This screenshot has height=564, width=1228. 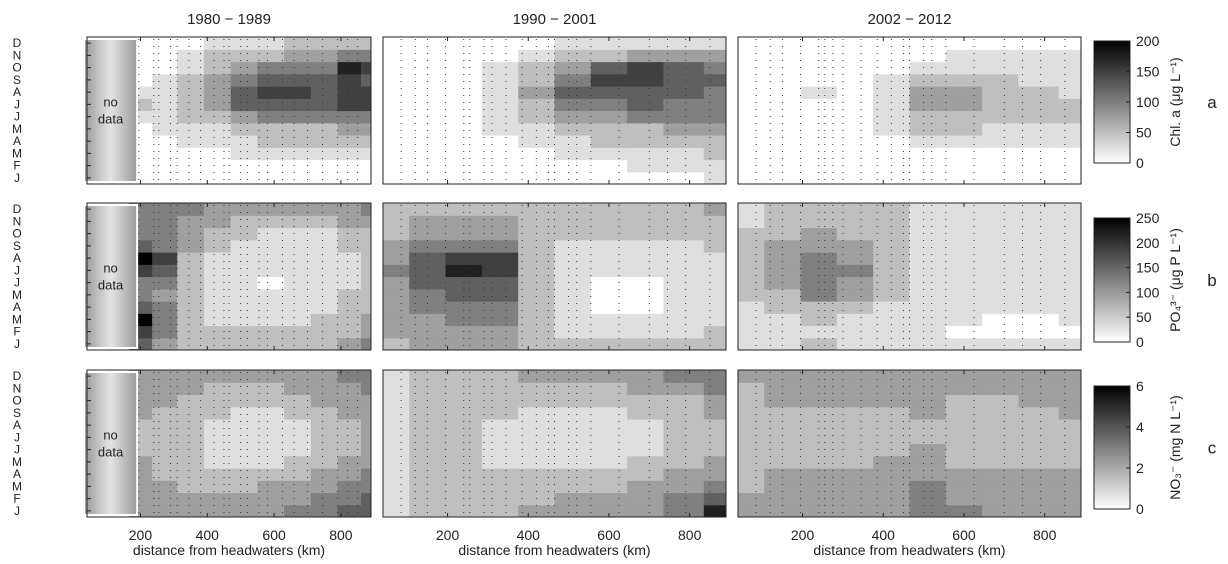 What do you see at coordinates (1140, 386) in the screenshot?
I see `colorbar-tick-label: 6` at bounding box center [1140, 386].